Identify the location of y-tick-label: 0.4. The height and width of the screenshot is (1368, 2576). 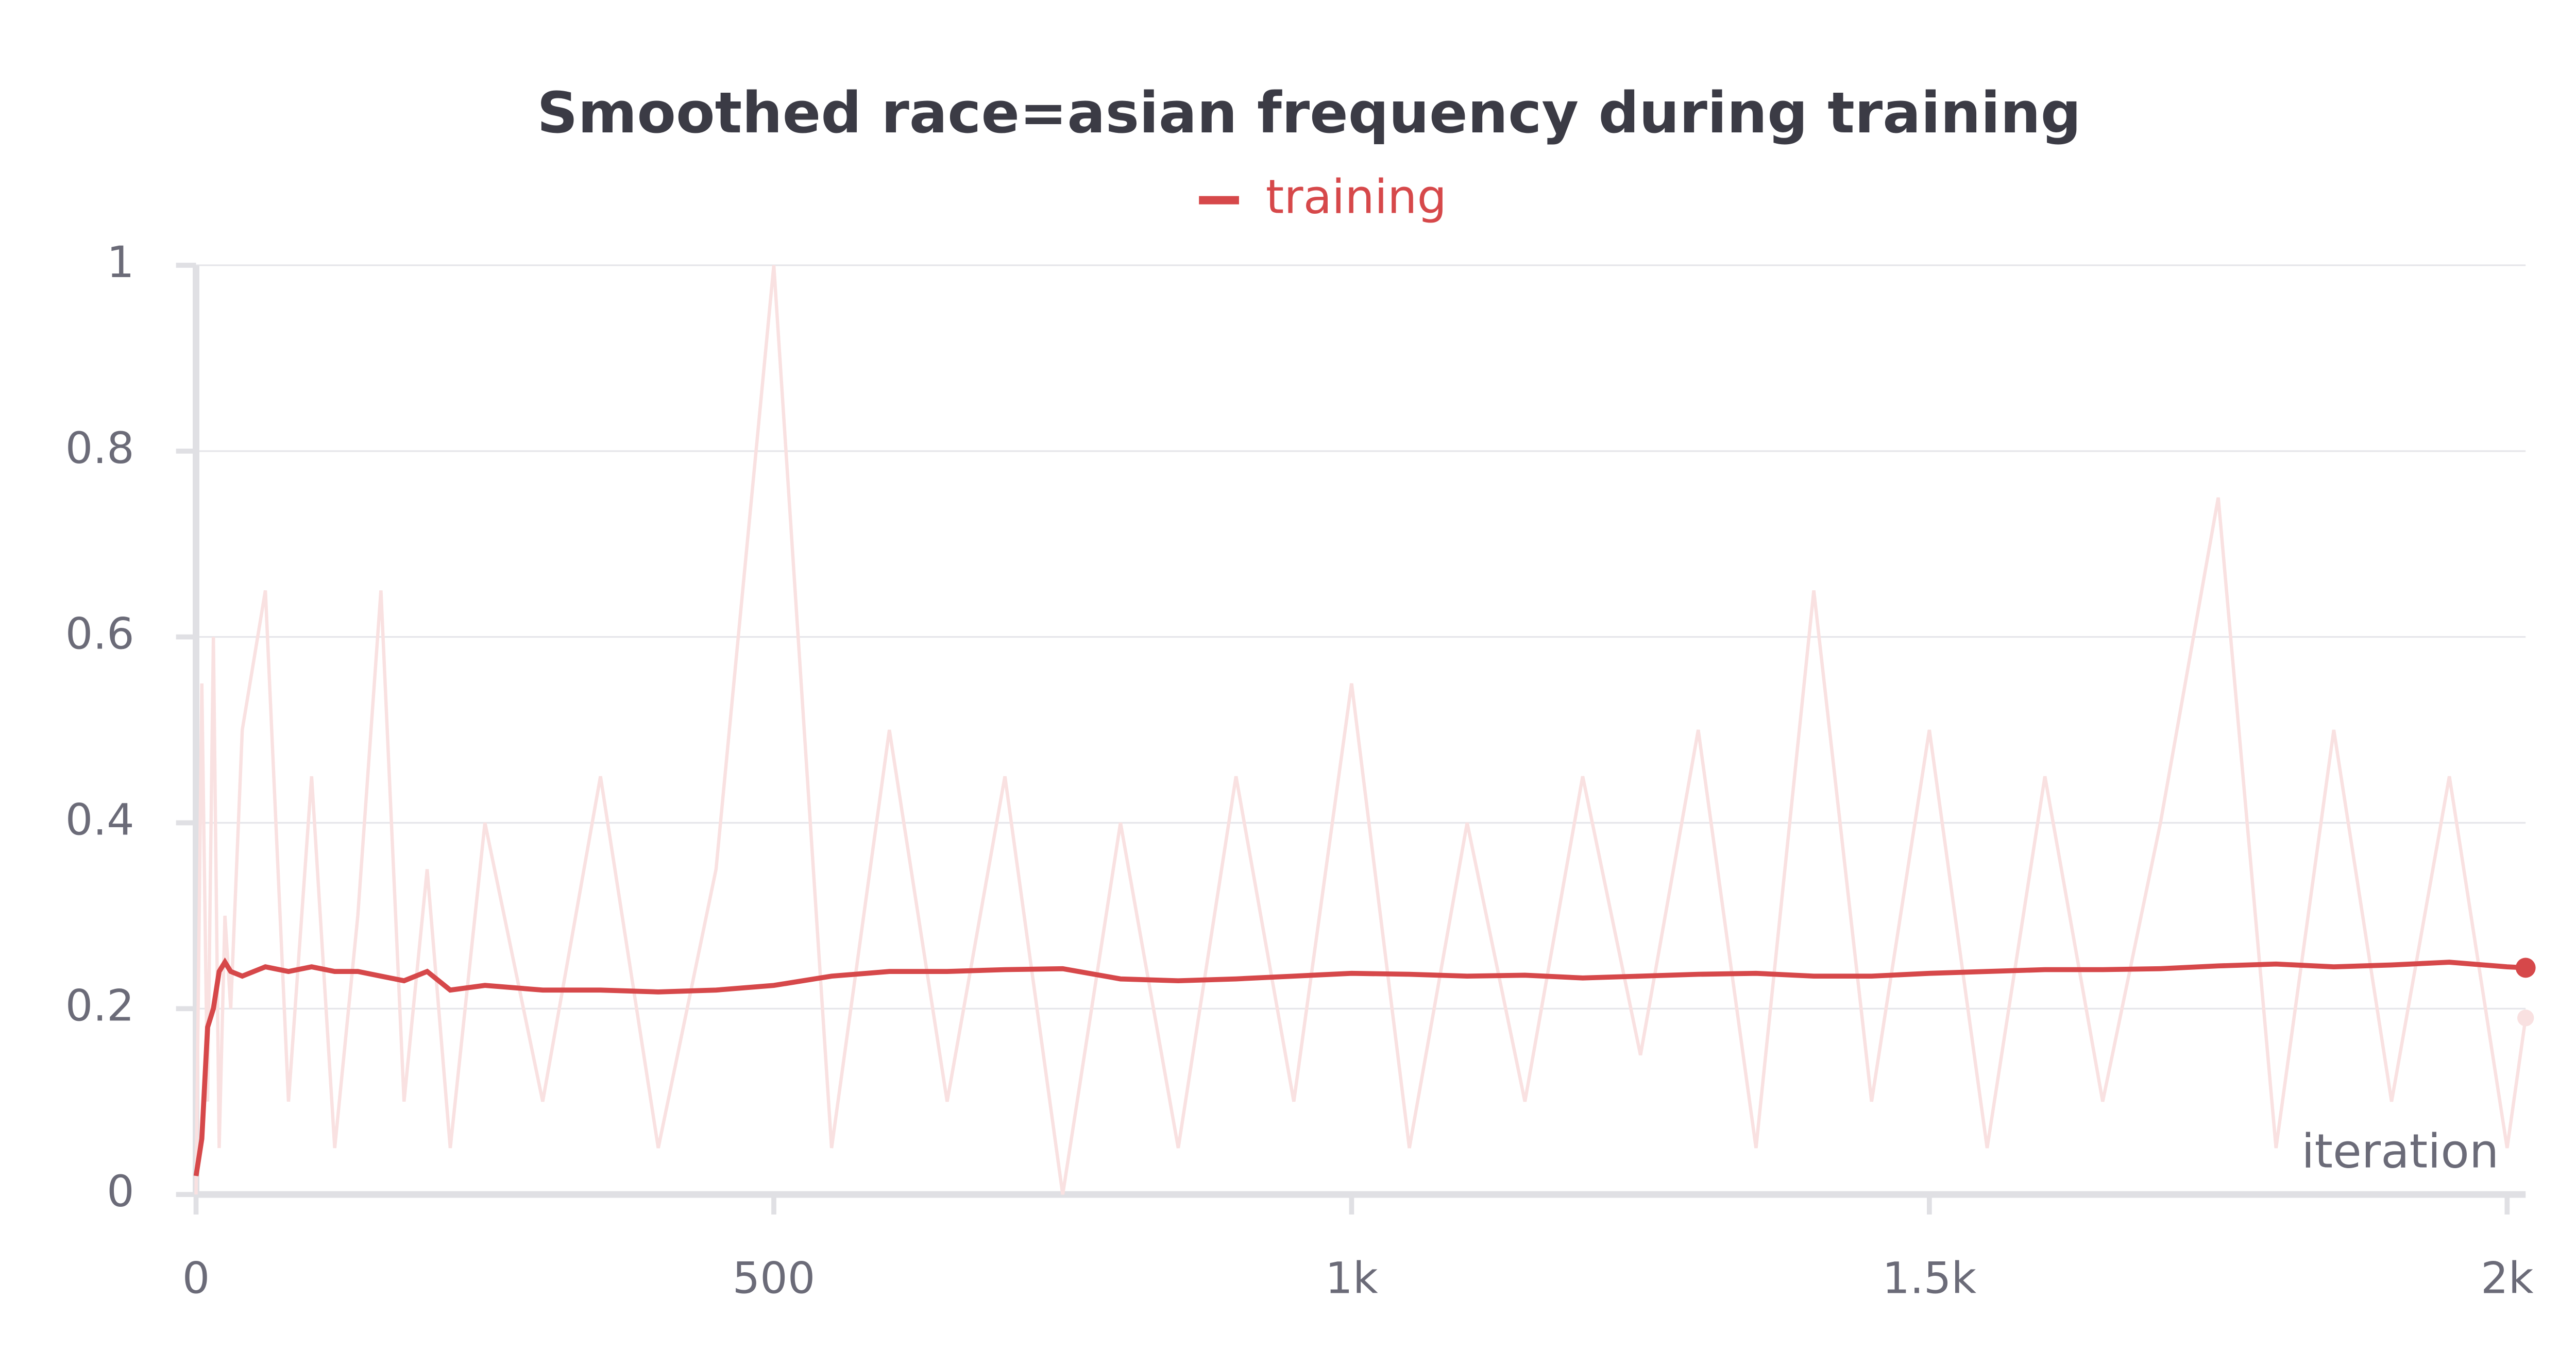
(99, 819).